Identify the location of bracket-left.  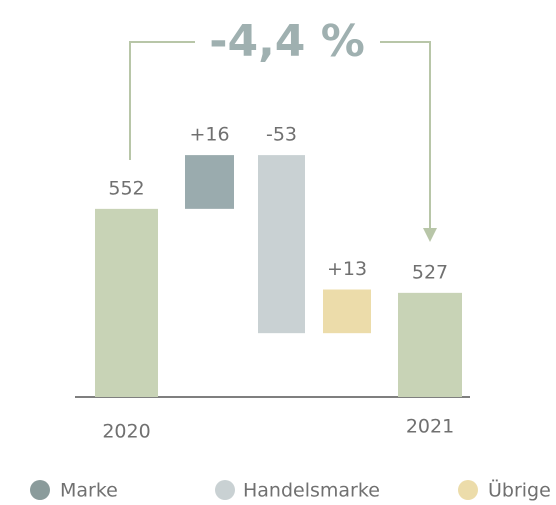
(162, 100).